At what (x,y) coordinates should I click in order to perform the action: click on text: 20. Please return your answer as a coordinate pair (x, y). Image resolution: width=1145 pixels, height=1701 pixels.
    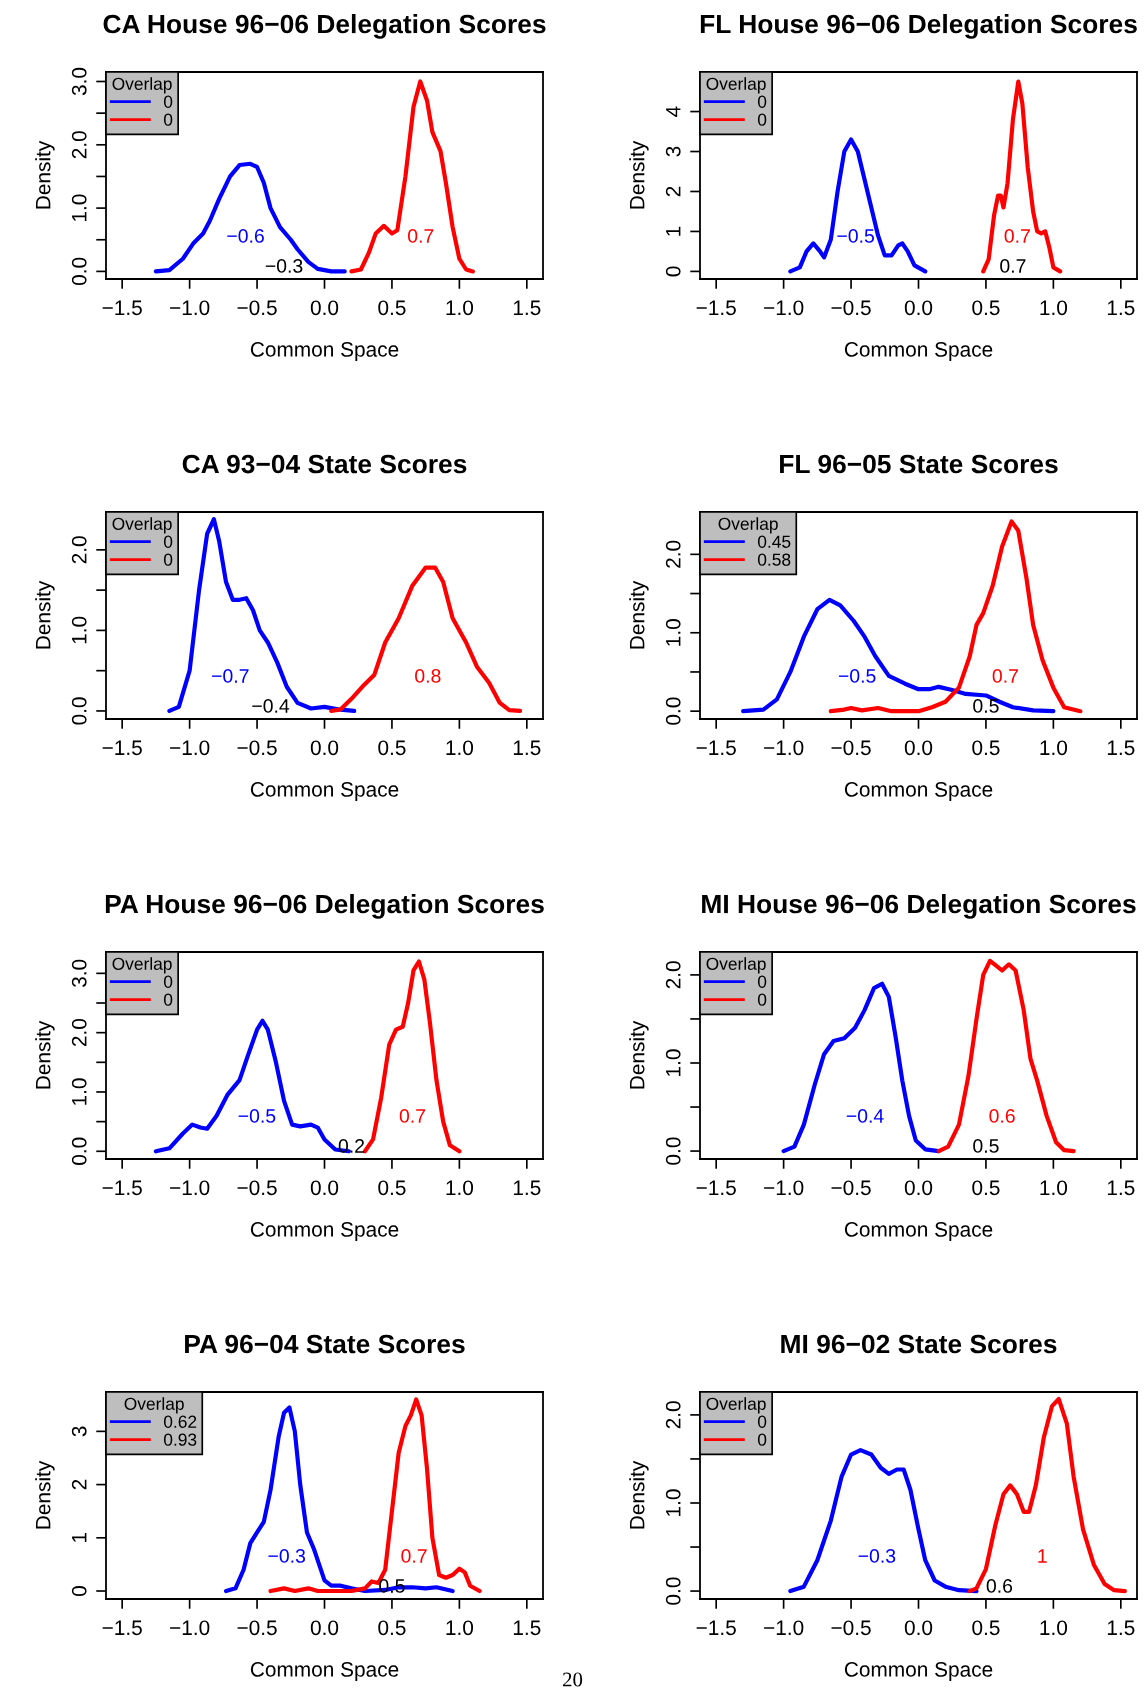
    Looking at the image, I should click on (573, 1679).